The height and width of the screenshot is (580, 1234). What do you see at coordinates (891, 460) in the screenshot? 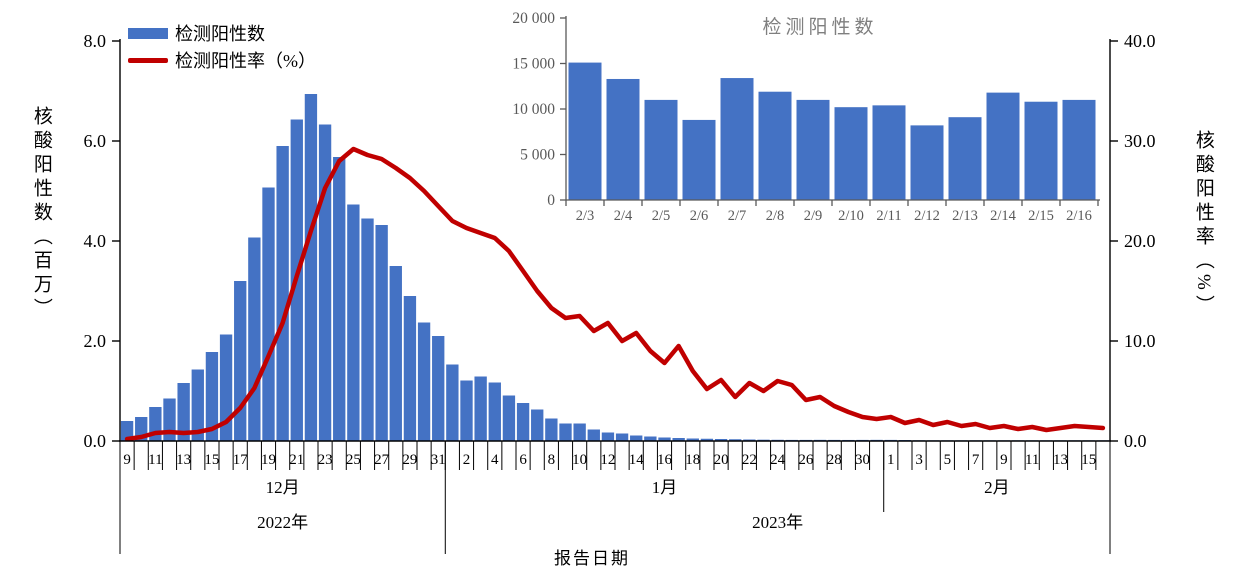
I see `day-tick-label: 1` at bounding box center [891, 460].